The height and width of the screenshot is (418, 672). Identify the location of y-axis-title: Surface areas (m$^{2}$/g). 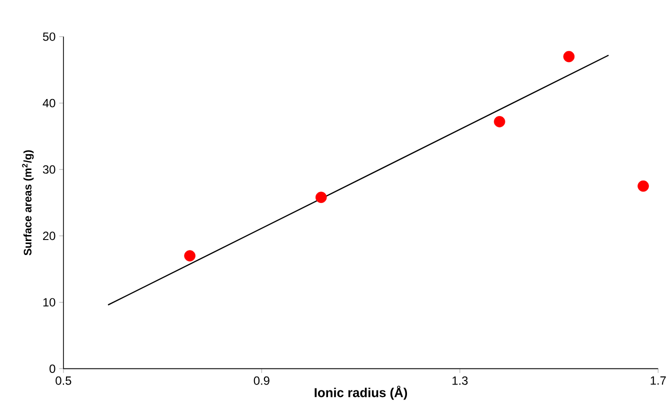
(28, 203).